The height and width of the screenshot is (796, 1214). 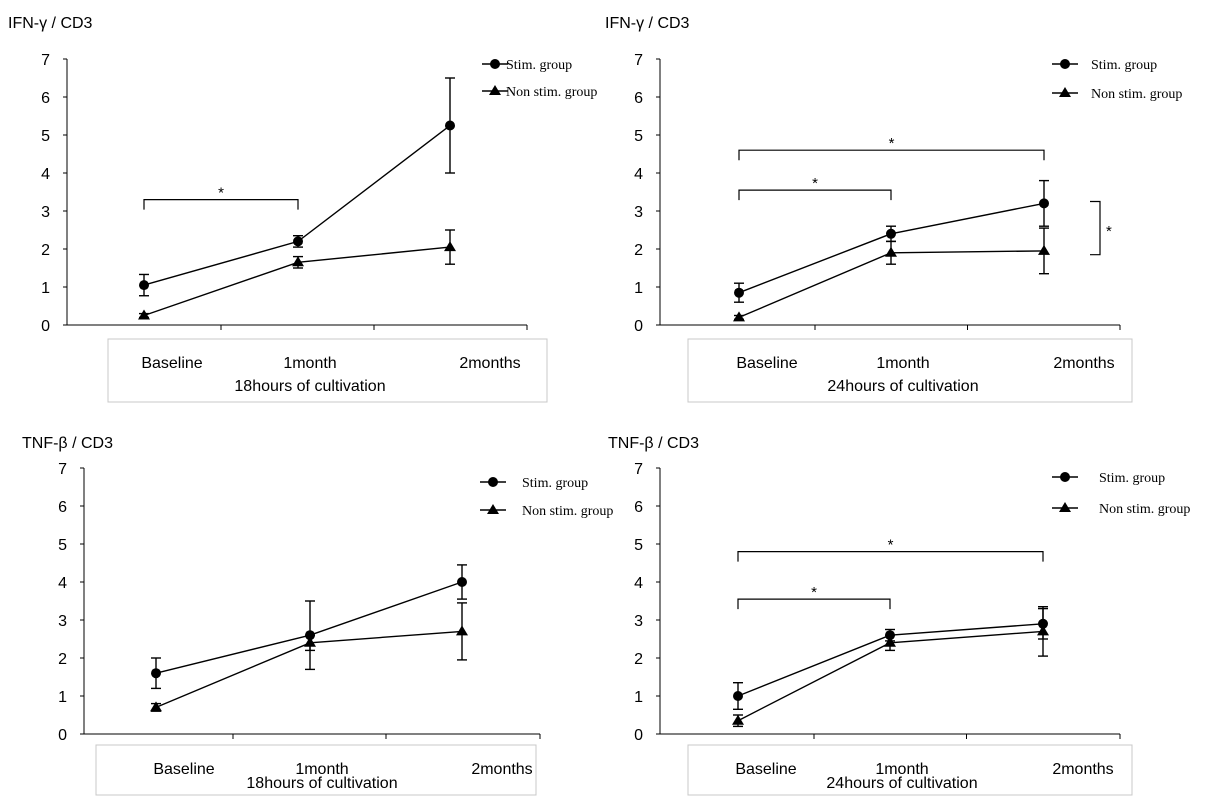 I want to click on significance-bracket-vertical, so click(x=1095, y=228).